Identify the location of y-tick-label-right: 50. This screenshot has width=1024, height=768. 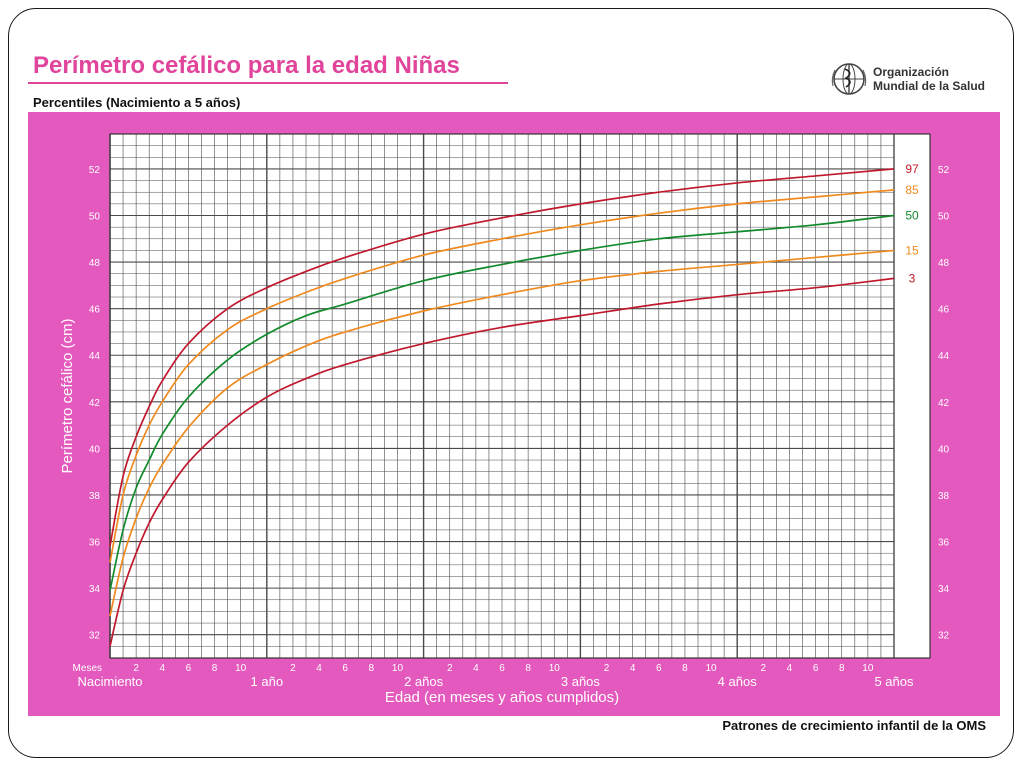
(944, 217).